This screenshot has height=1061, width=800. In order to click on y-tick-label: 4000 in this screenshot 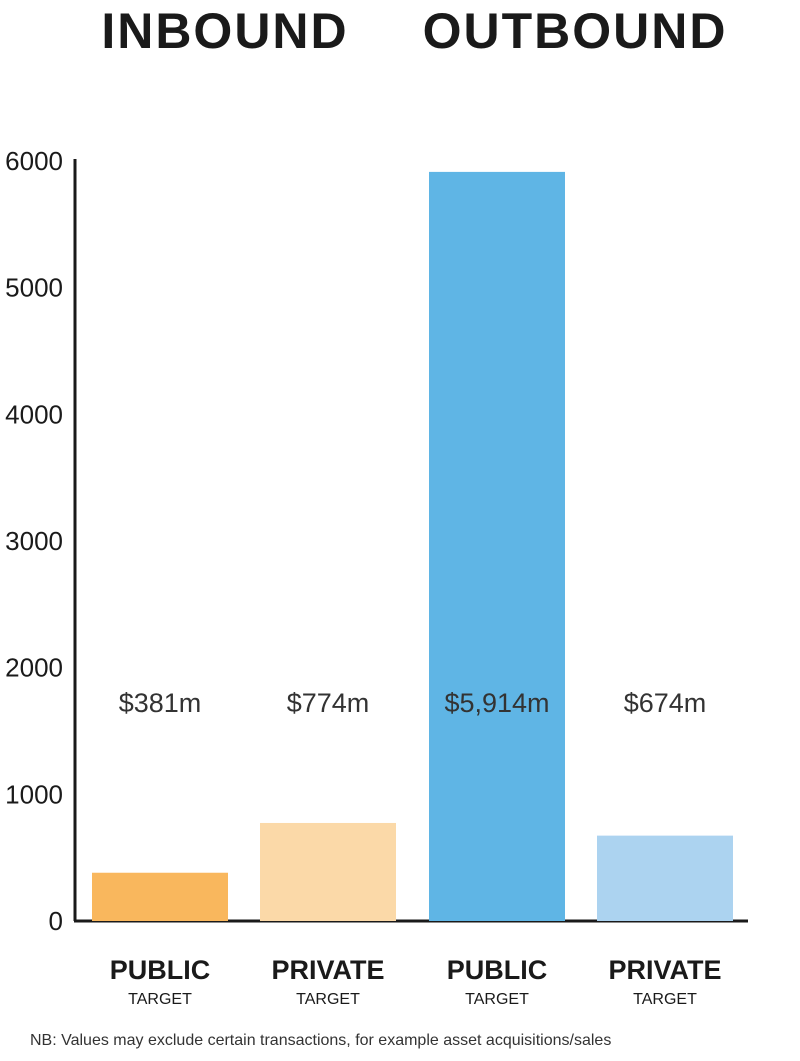, I will do `click(34, 414)`.